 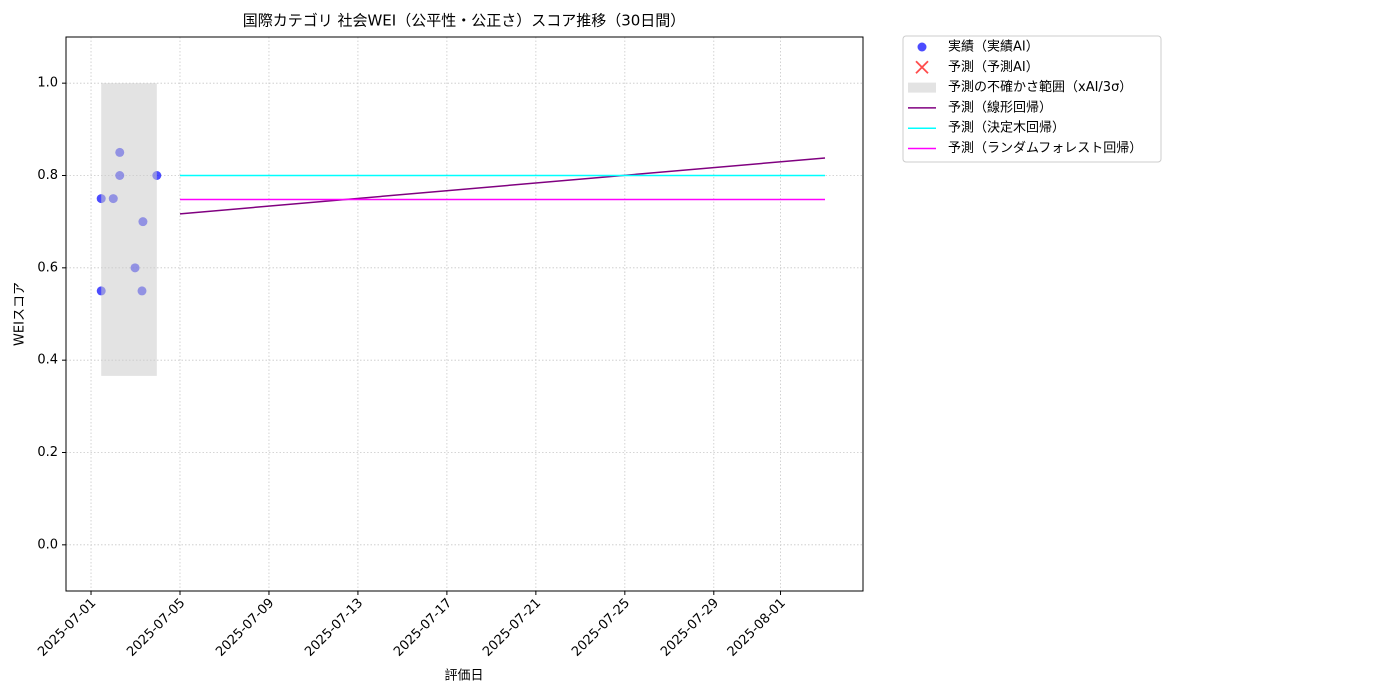 What do you see at coordinates (993, 47) in the screenshot?
I see `legend-label: 実績（実績AI）` at bounding box center [993, 47].